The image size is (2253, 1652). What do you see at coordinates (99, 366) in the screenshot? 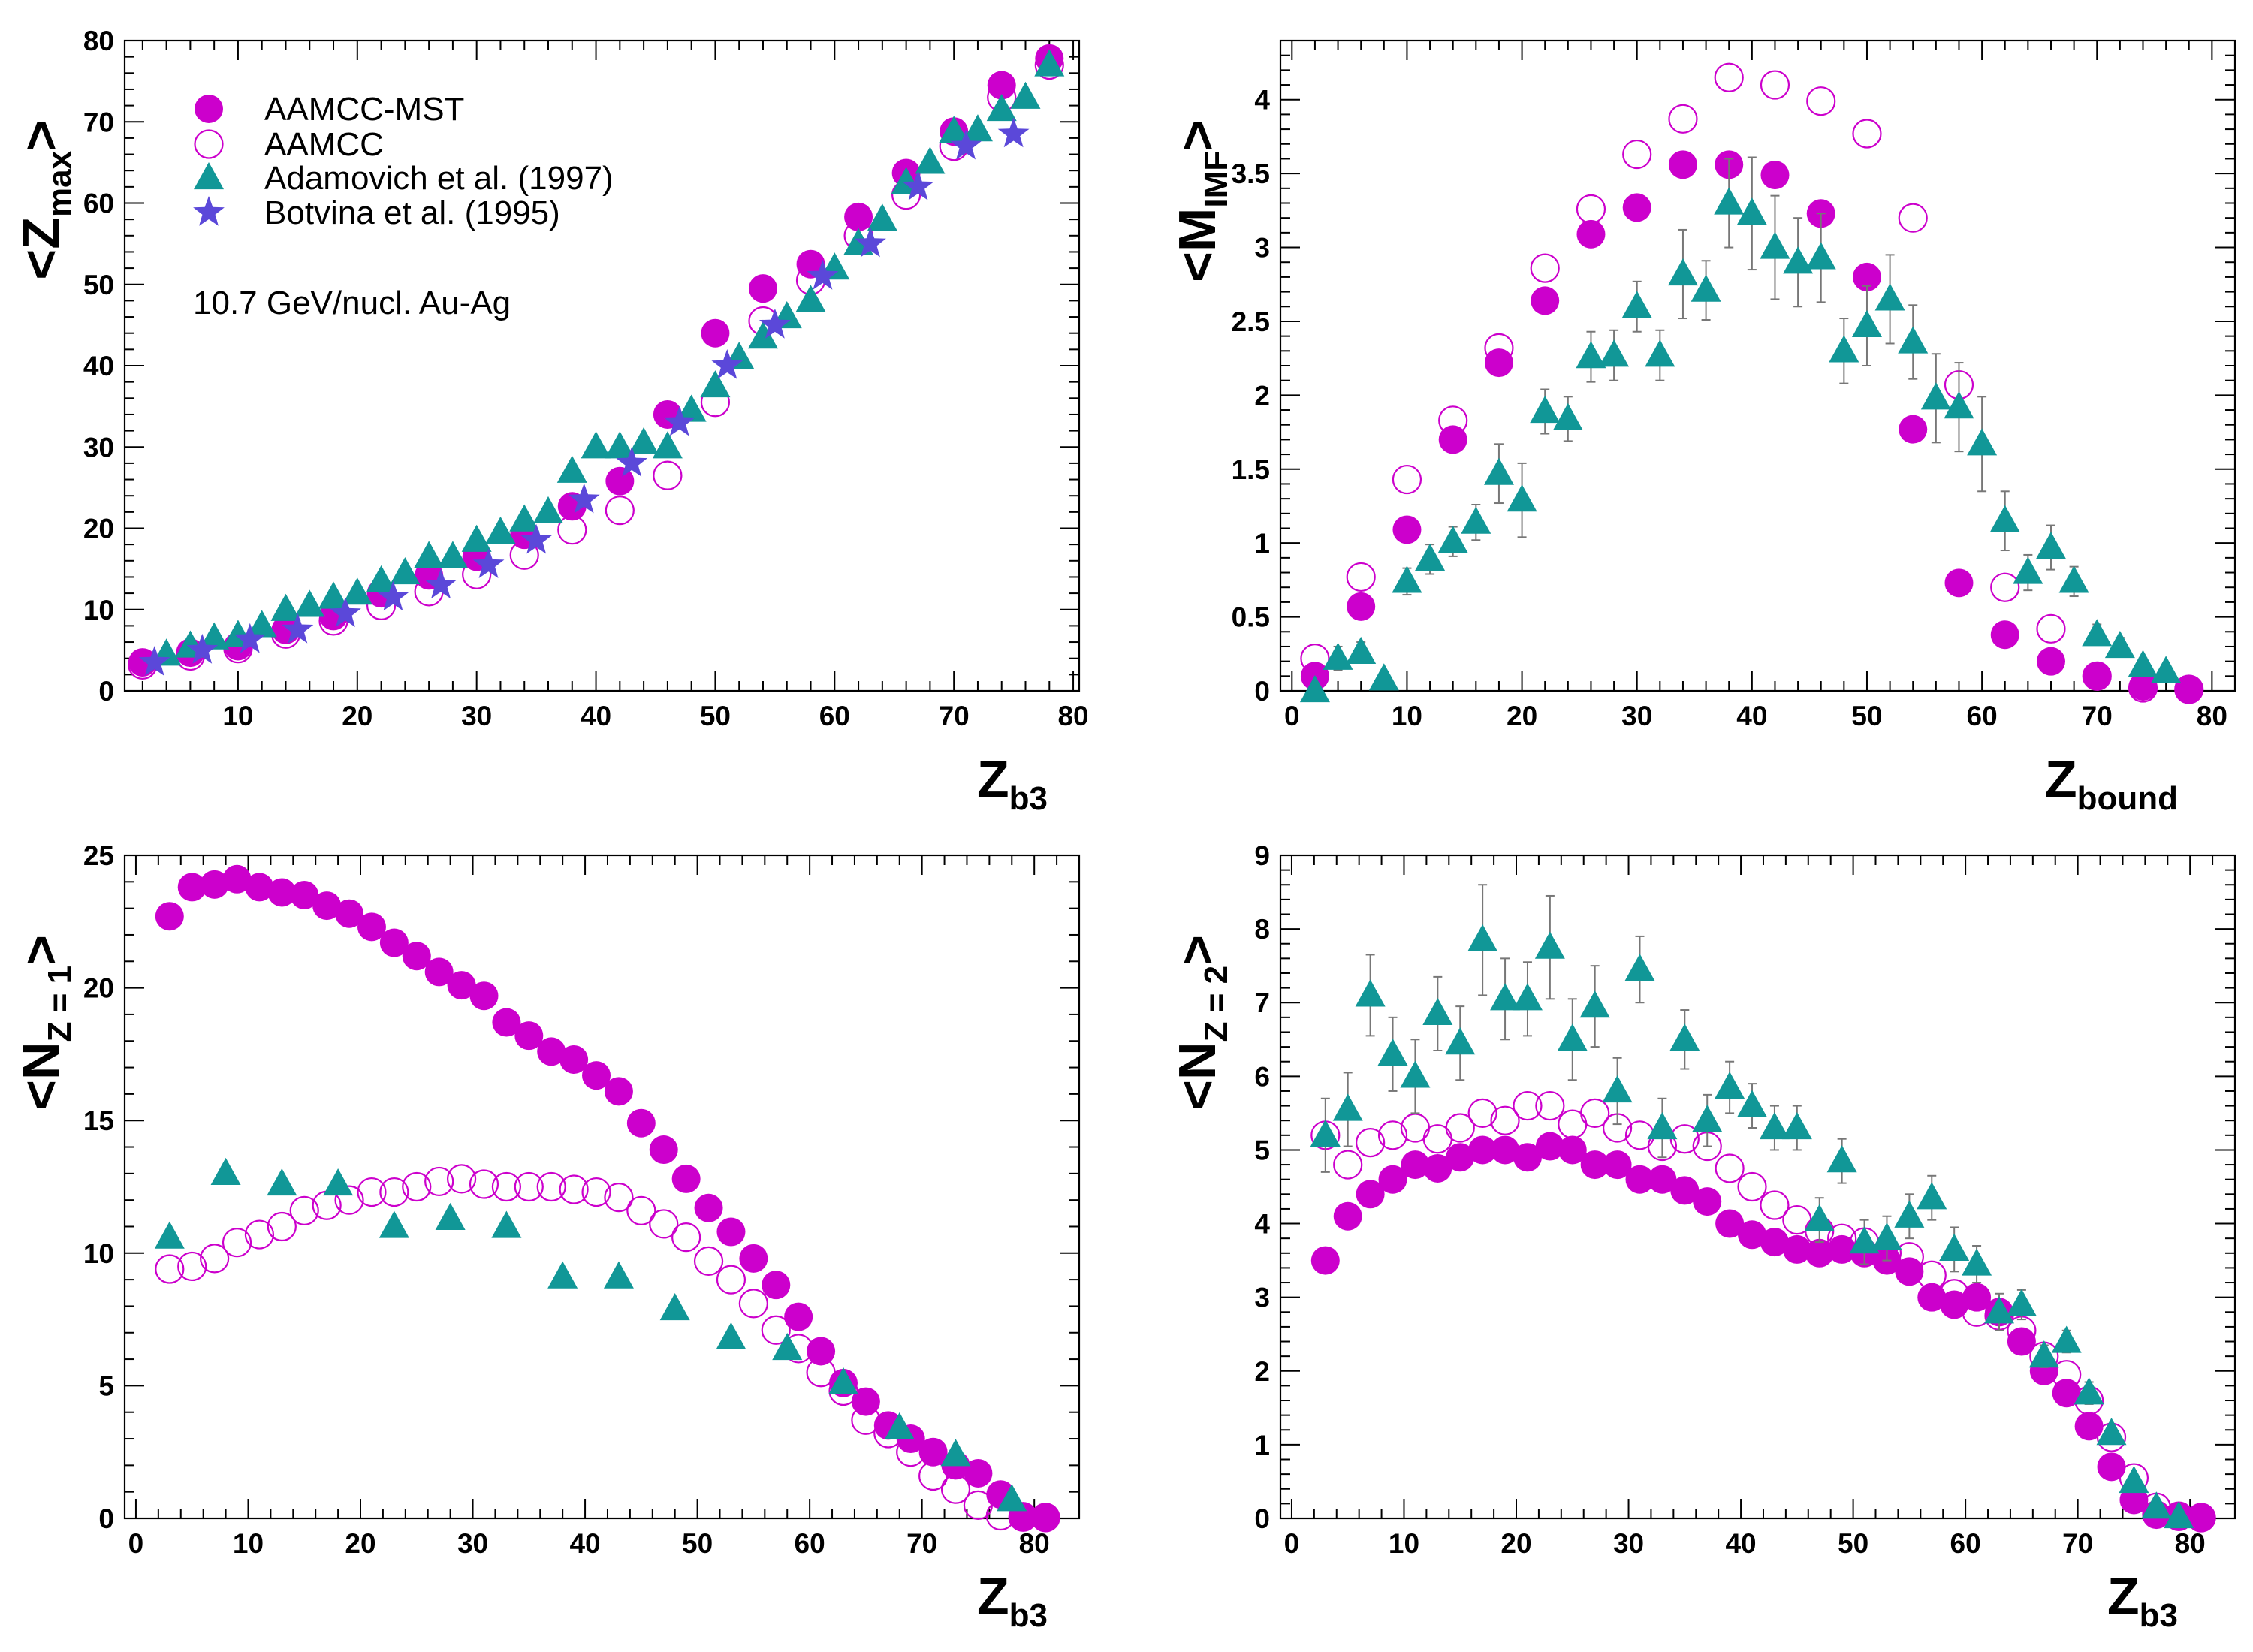
I see `y-tick-label: 40` at bounding box center [99, 366].